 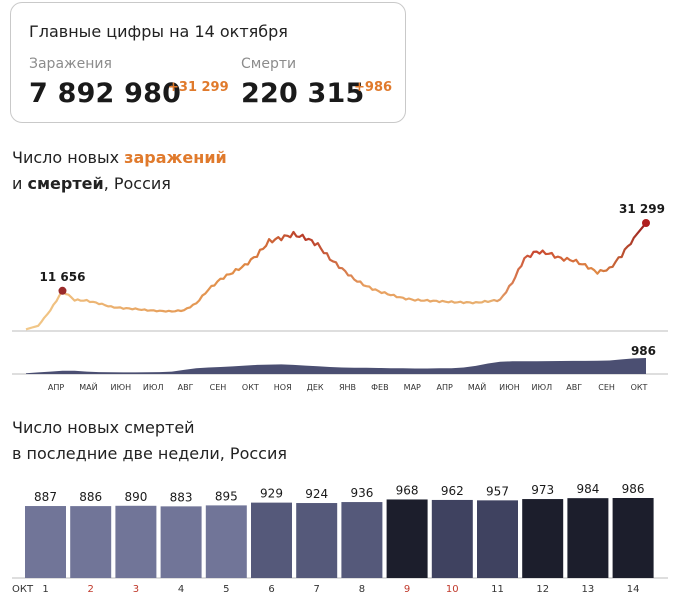 What do you see at coordinates (587, 489) in the screenshot?
I see `bar-value-label: 984` at bounding box center [587, 489].